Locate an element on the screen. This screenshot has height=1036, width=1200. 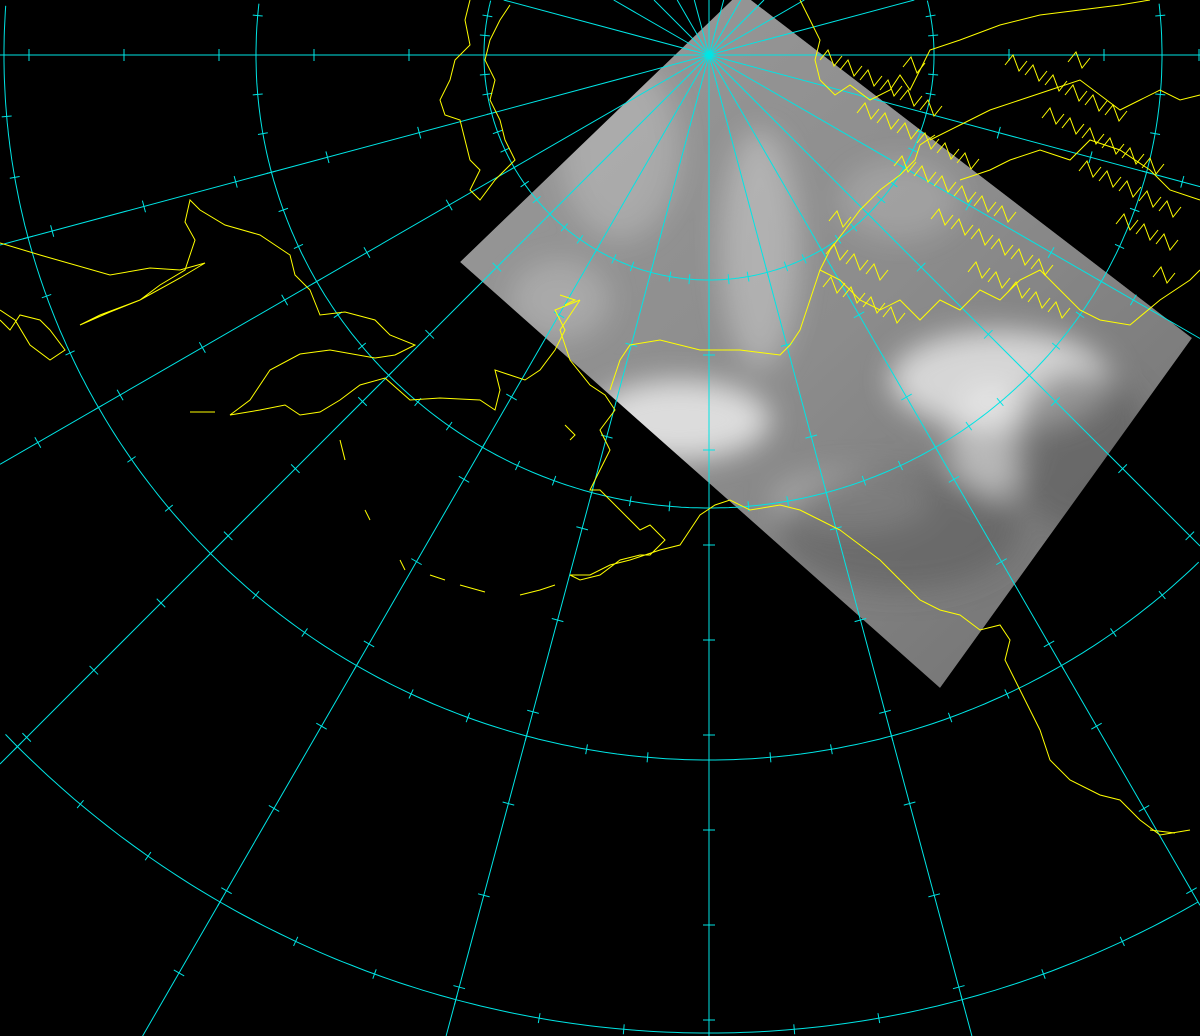
cloud-feature is located at coordinates (680, 420).